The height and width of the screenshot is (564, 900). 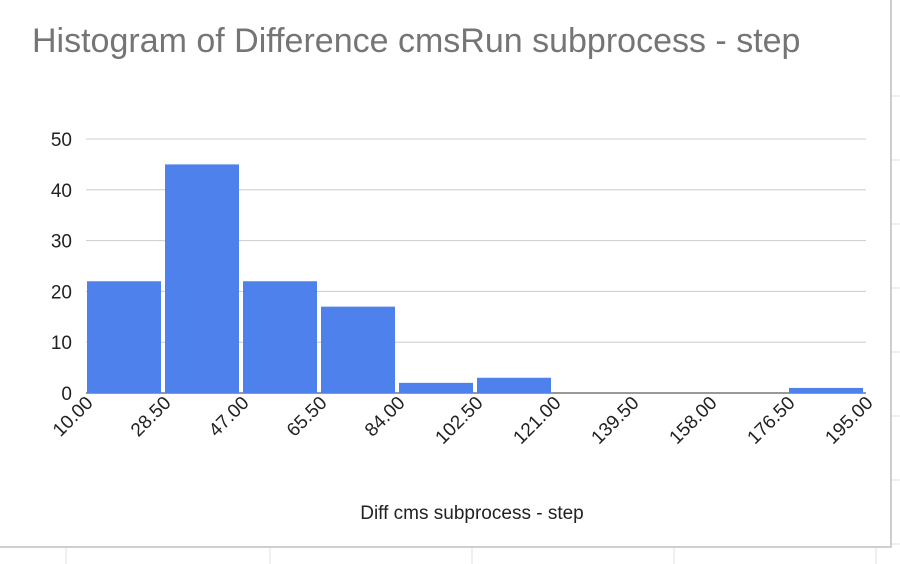 What do you see at coordinates (616, 421) in the screenshot?
I see `x-tick-label: 139.50` at bounding box center [616, 421].